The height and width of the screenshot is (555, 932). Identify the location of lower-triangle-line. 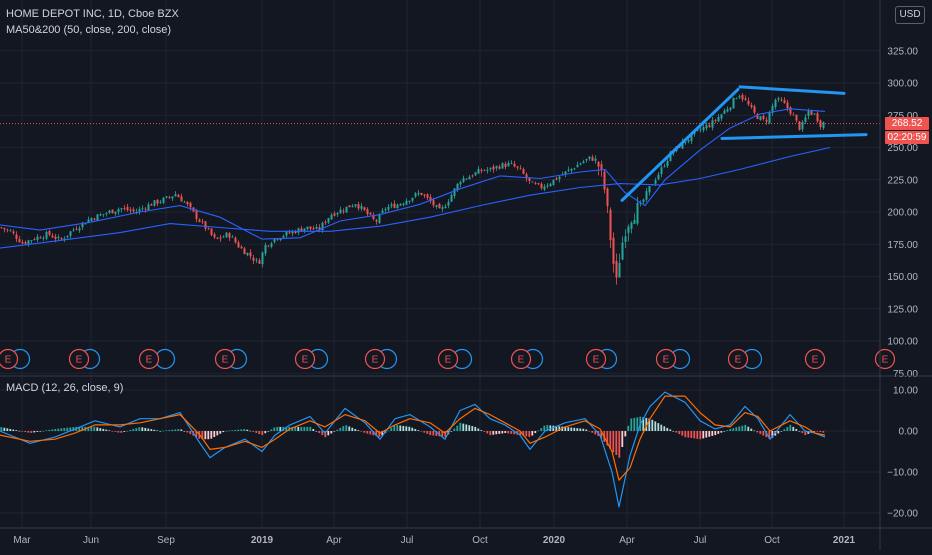
(794, 136).